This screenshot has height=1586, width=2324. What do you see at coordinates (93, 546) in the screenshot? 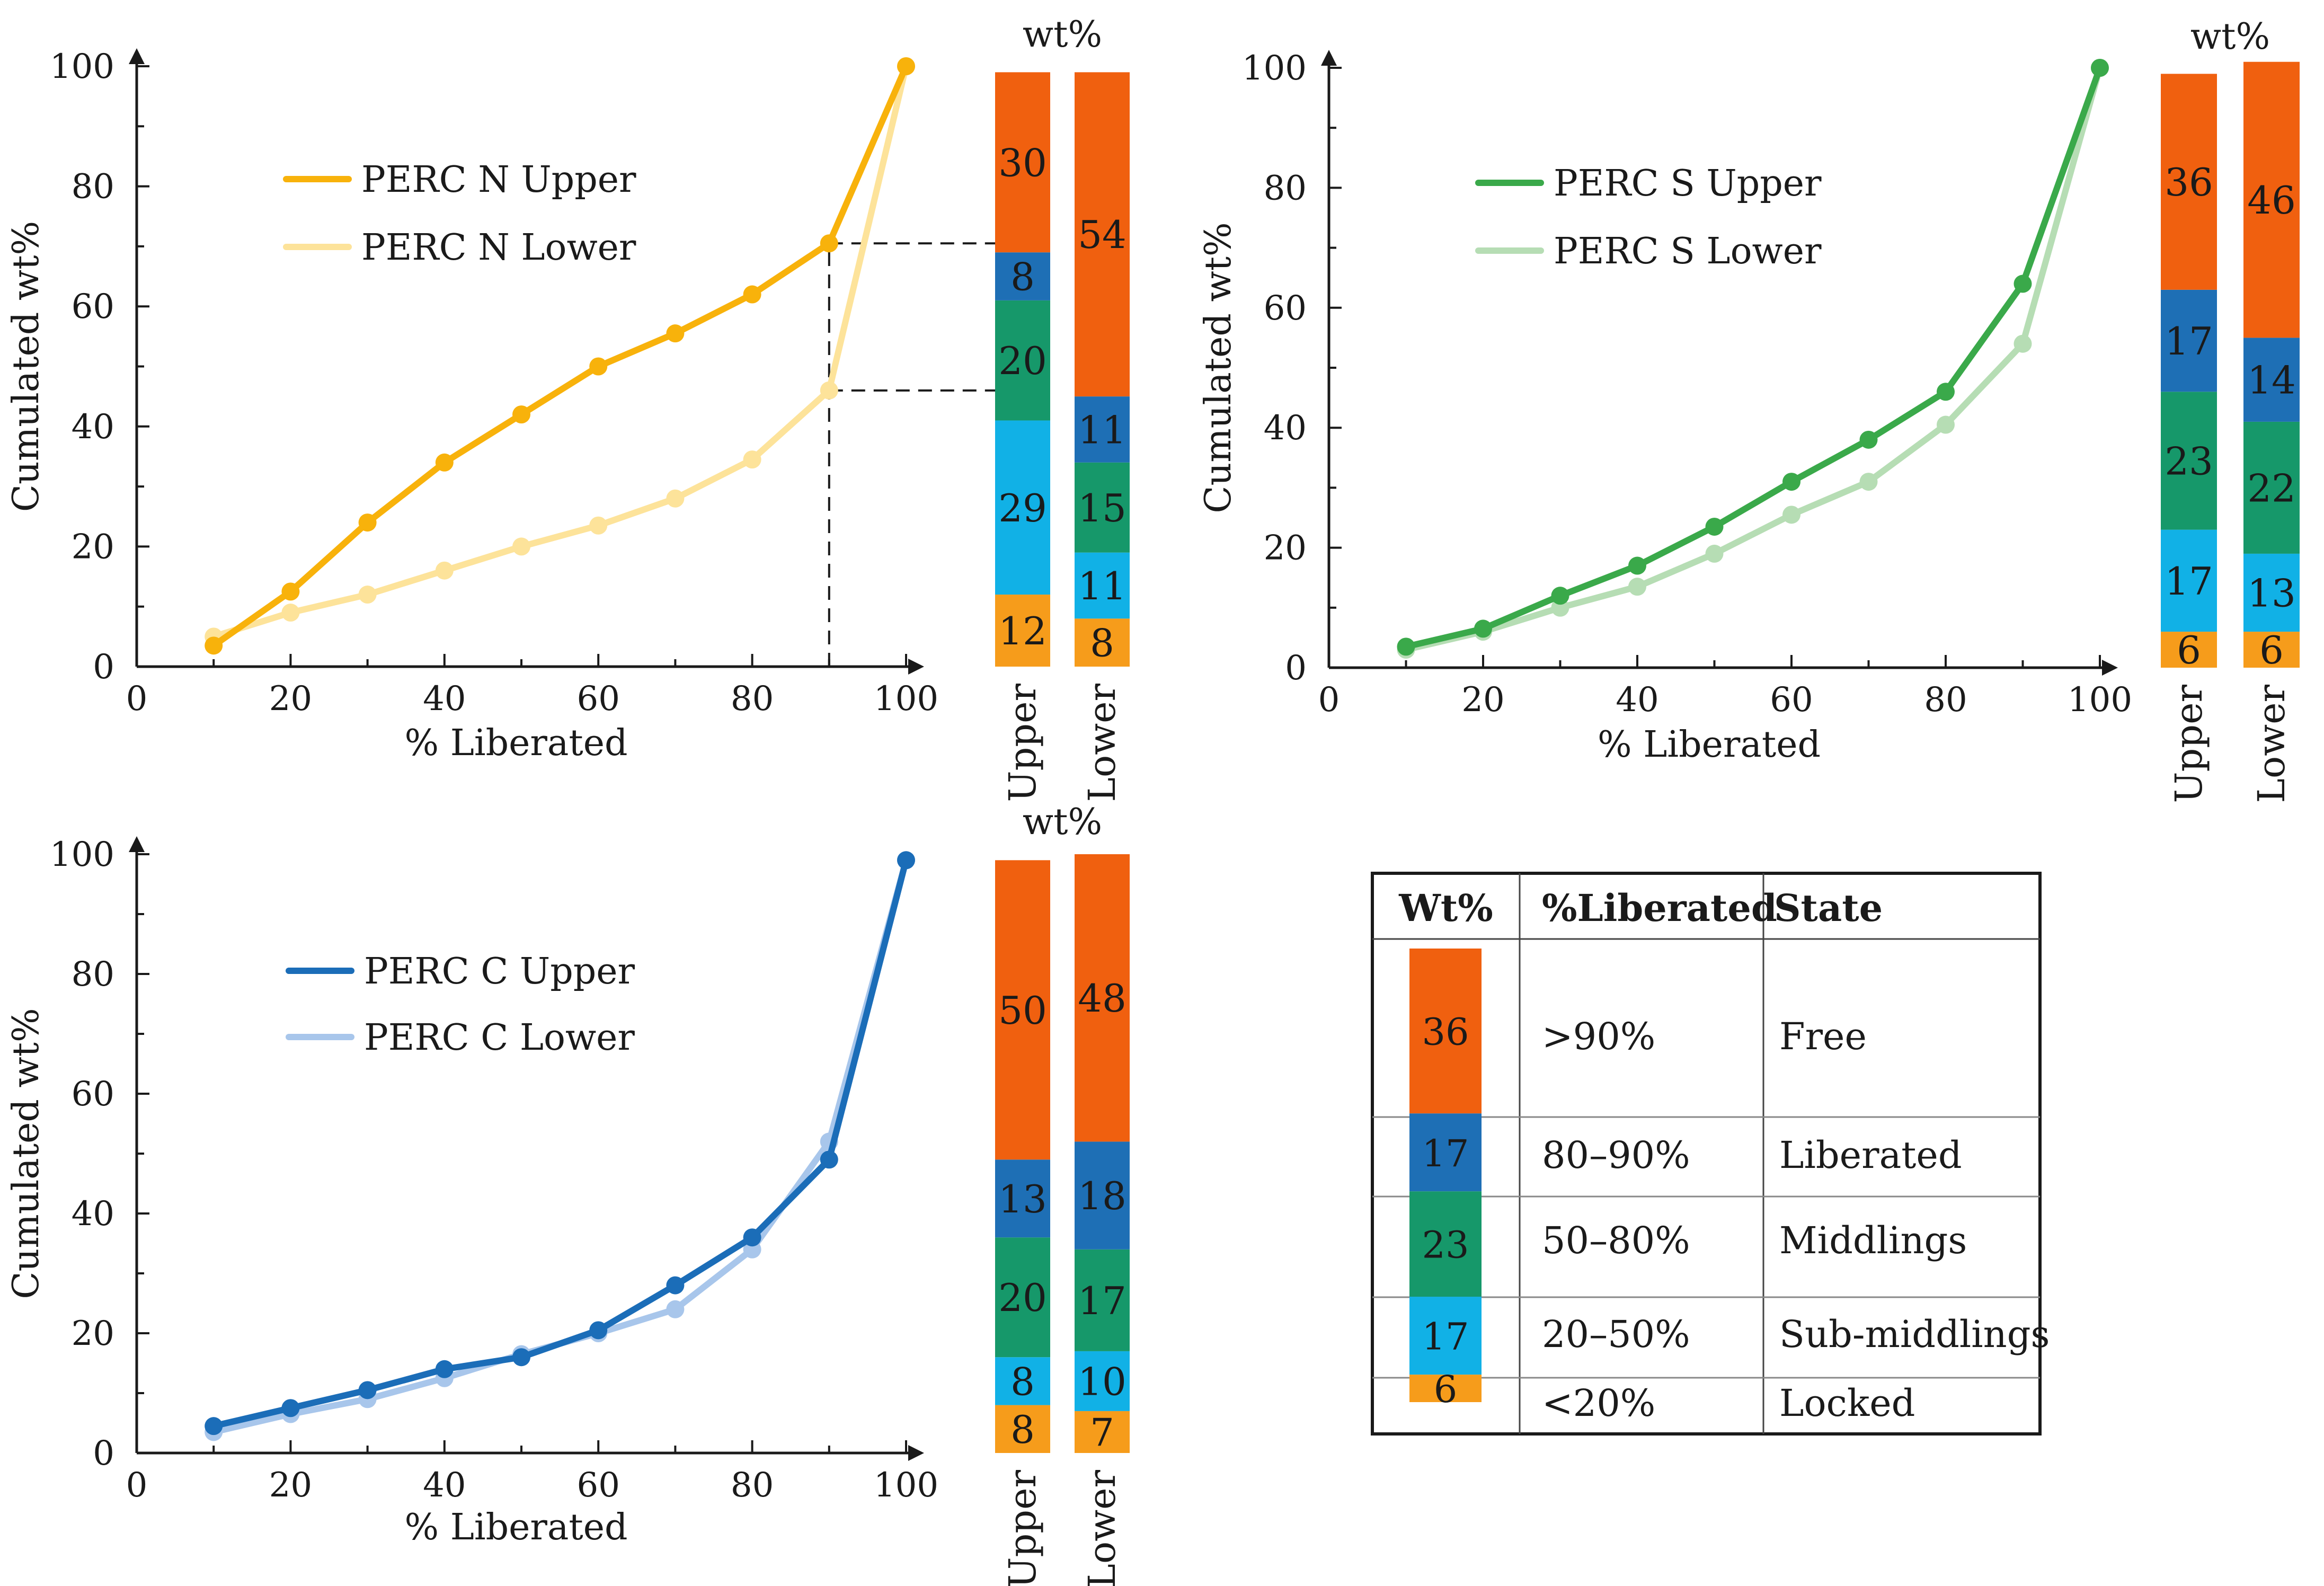
I see `y-tick-label: 20` at bounding box center [93, 546].